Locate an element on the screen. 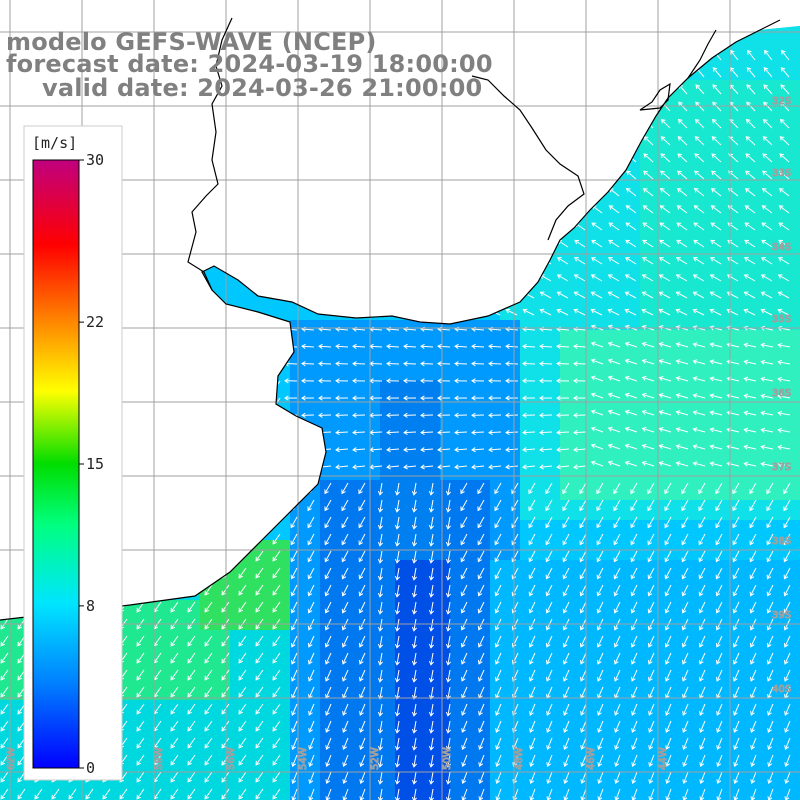 The width and height of the screenshot is (800, 800). lat-label: 32S is located at coordinates (781, 101).